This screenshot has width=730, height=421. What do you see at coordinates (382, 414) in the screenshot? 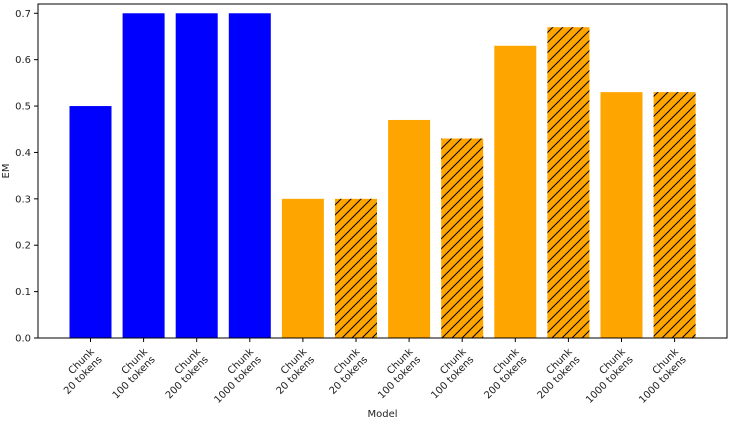
I see `x-axis-title: Model` at bounding box center [382, 414].